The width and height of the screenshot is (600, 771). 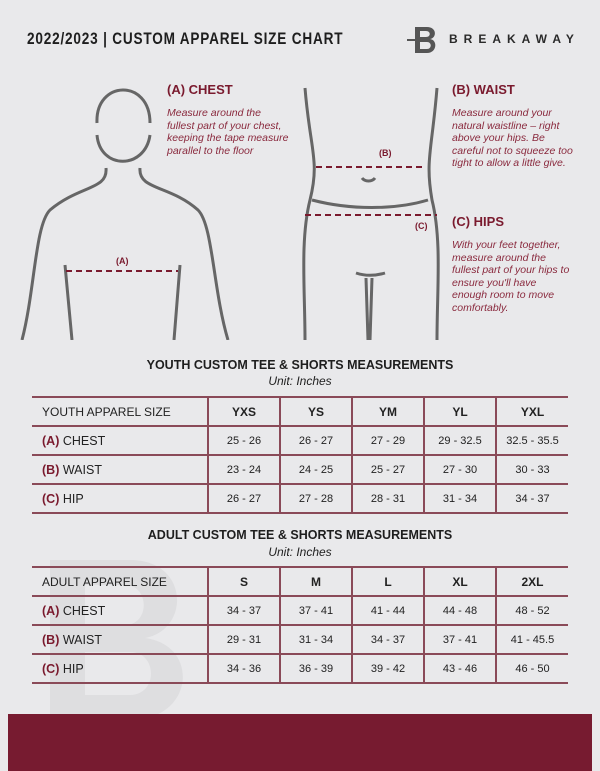 What do you see at coordinates (300, 742) in the screenshot?
I see `footer-band` at bounding box center [300, 742].